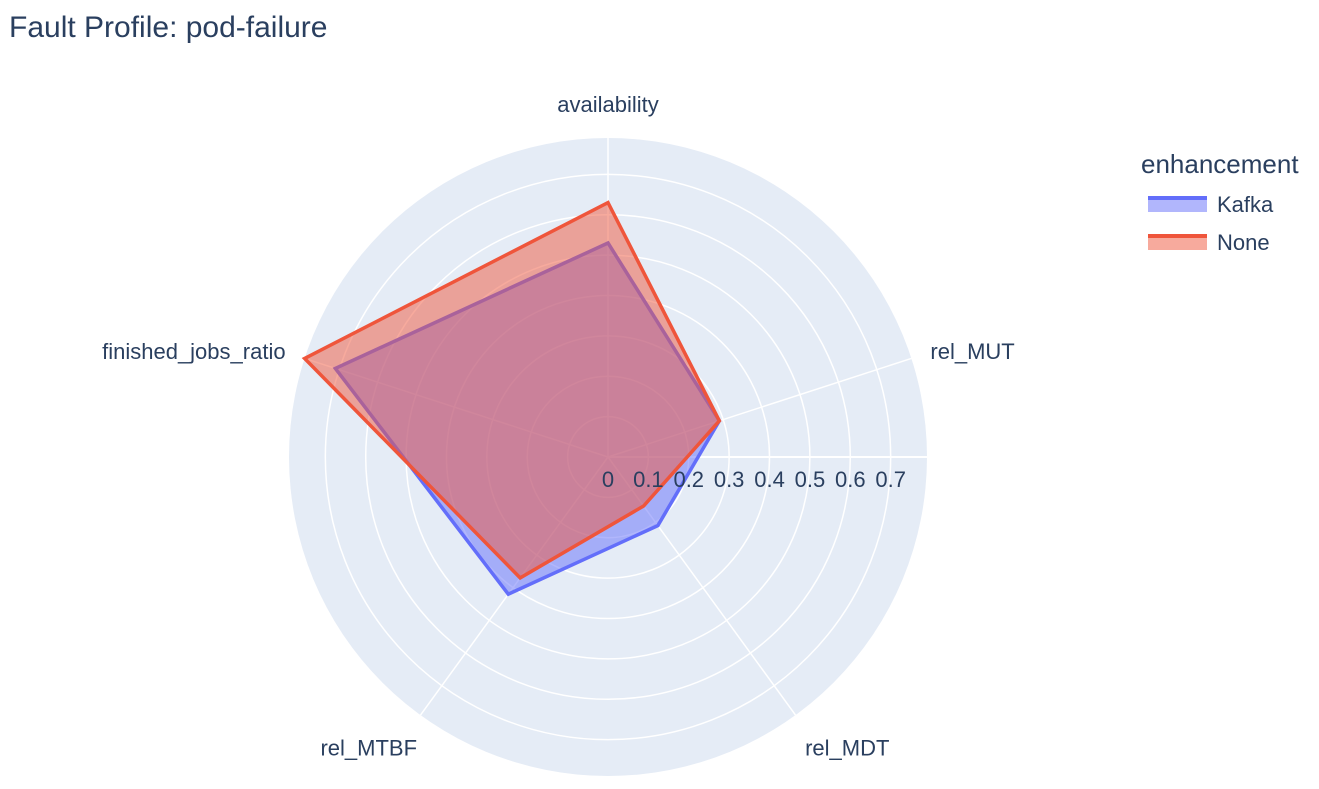 The height and width of the screenshot is (789, 1319). What do you see at coordinates (890, 479) in the screenshot?
I see `radial-tick-label: 0.7` at bounding box center [890, 479].